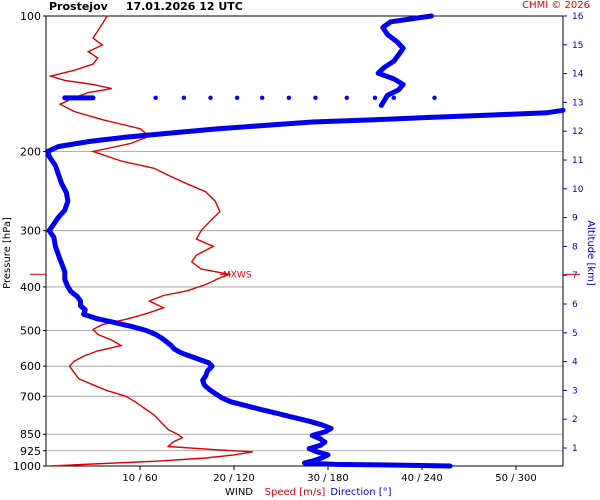 The height and width of the screenshot is (500, 600). Describe the element at coordinates (590, 253) in the screenshot. I see `altitude-axis-label: Altitude [km]` at that location.